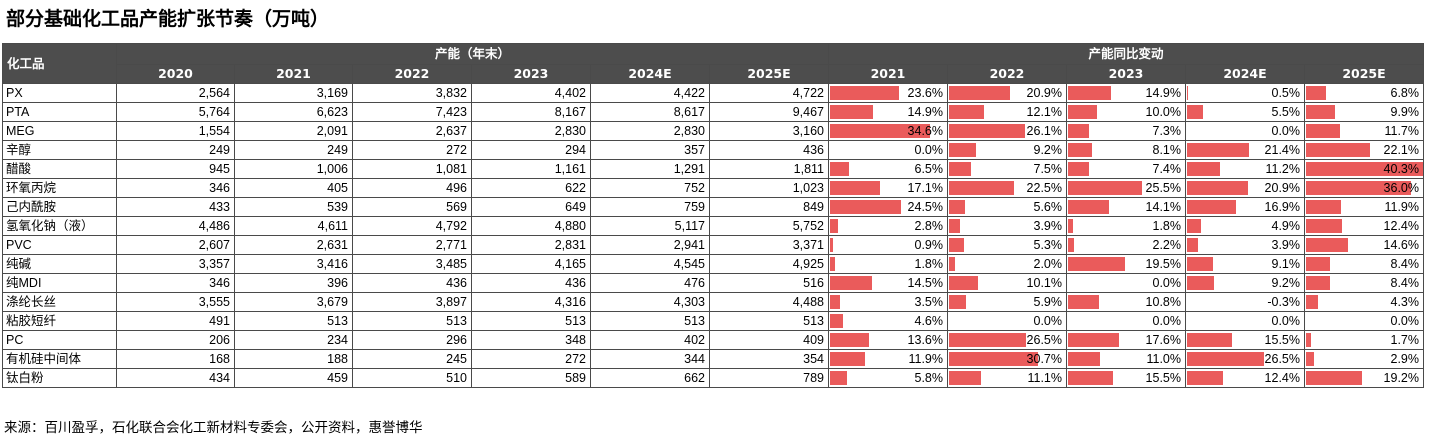 The image size is (1430, 437). I want to click on change-cell: 2.2%, so click(1126, 245).